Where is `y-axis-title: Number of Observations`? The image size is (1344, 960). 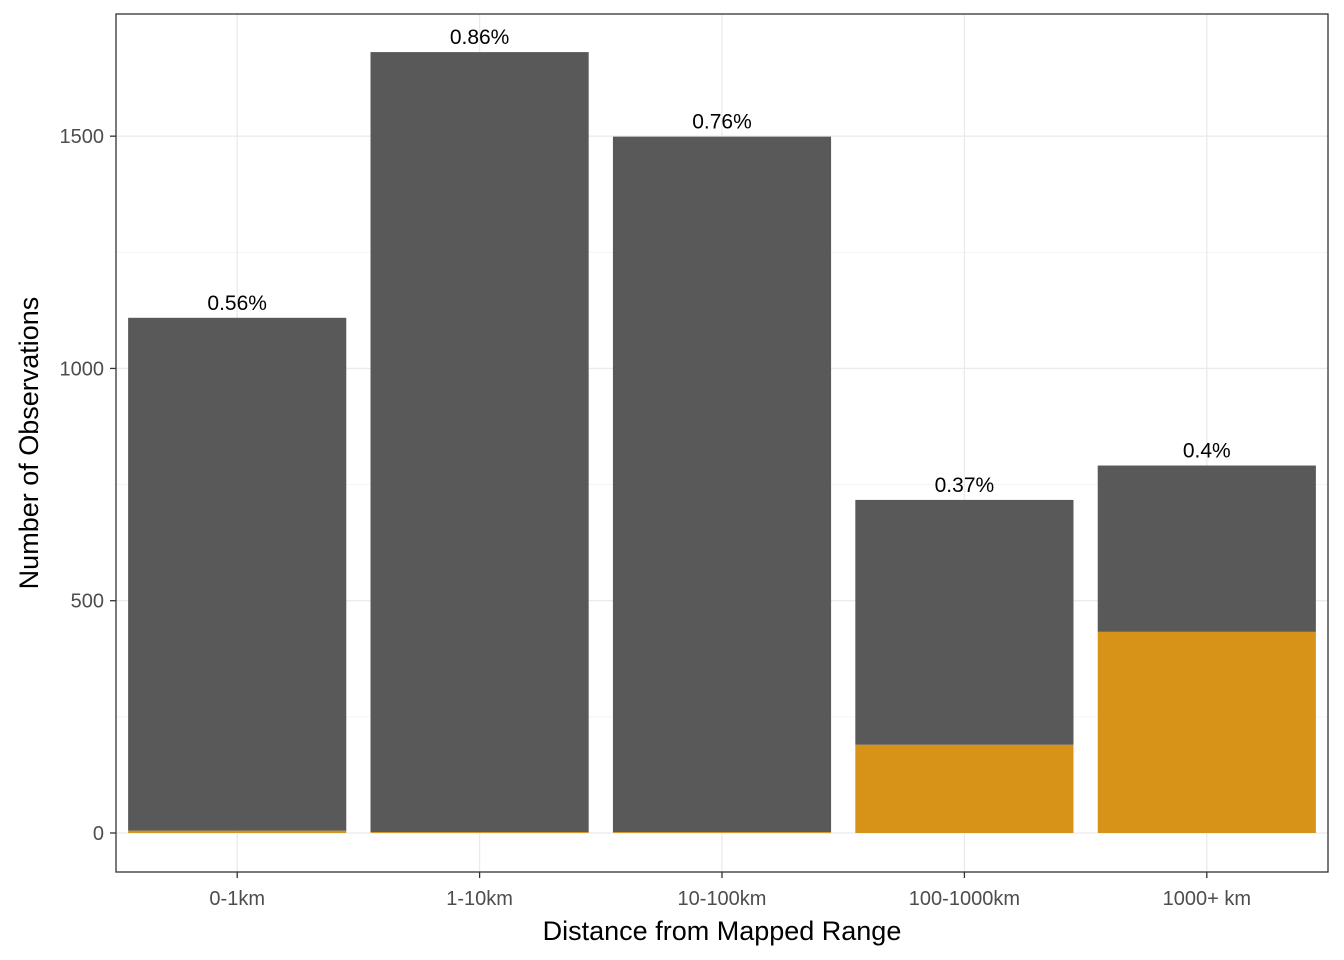 y-axis-title: Number of Observations is located at coordinates (29, 443).